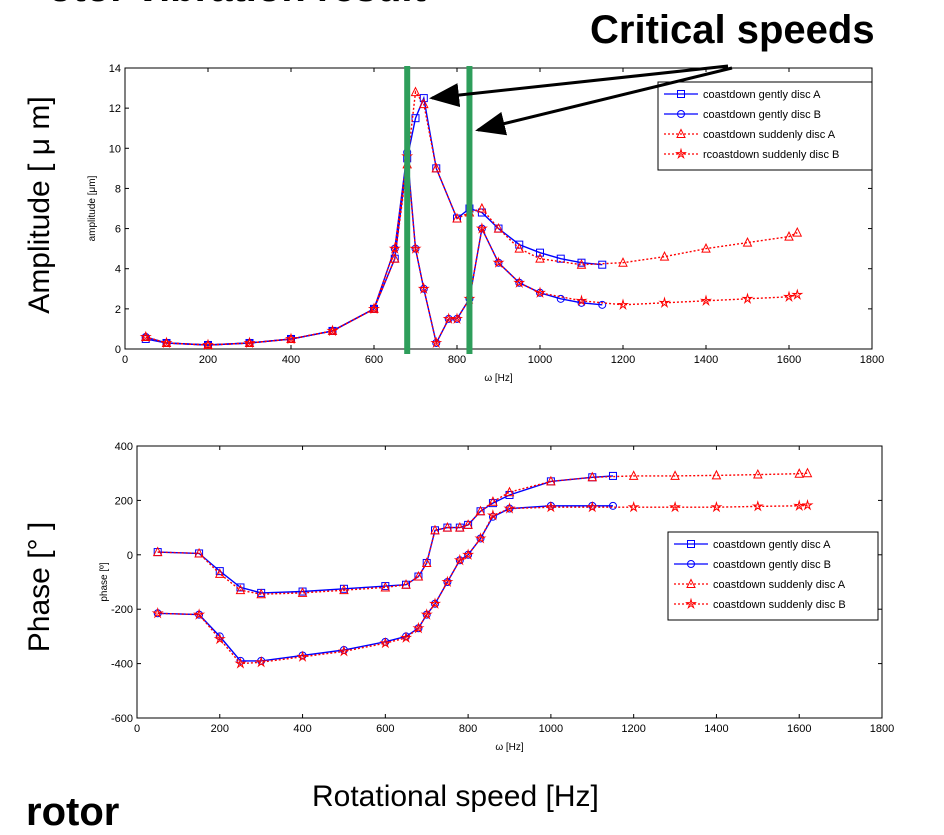 This screenshot has width=944, height=835. I want to click on y-tick-label: 200, so click(124, 501).